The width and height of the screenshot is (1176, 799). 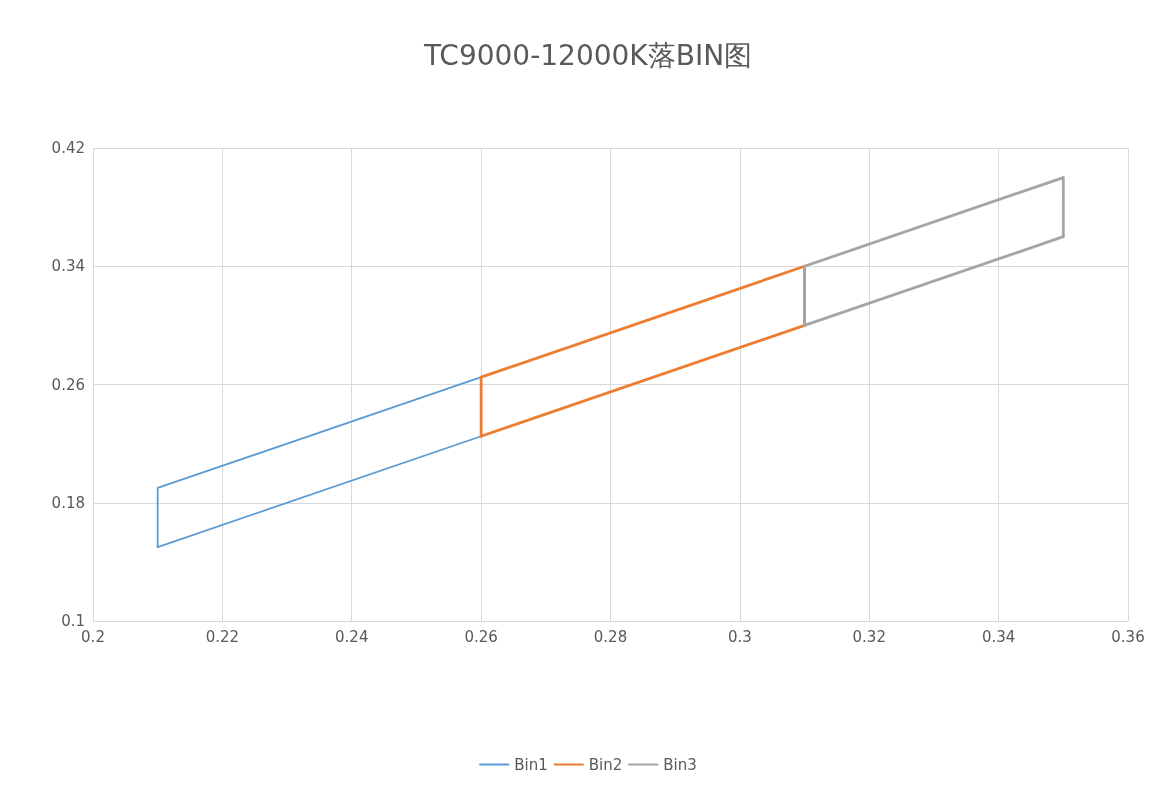 I want to click on x-tick-label: 0.3, so click(x=739, y=636).